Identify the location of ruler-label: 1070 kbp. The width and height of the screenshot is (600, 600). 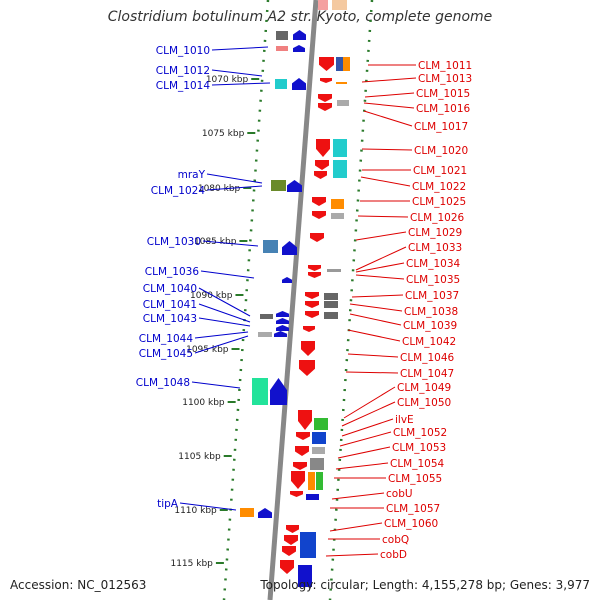
(227, 80).